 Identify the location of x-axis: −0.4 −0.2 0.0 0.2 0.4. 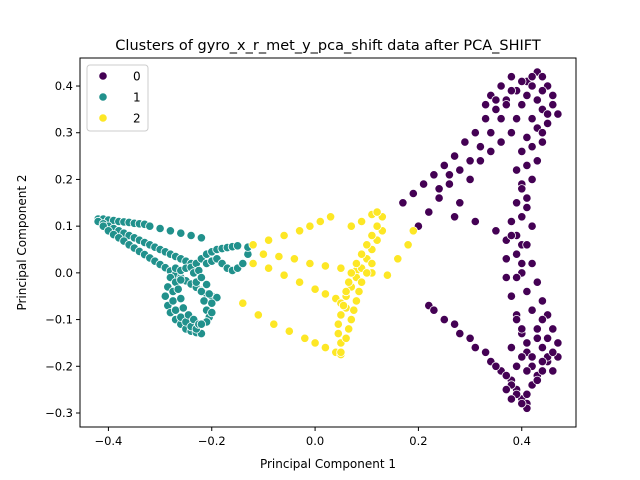
(312, 437).